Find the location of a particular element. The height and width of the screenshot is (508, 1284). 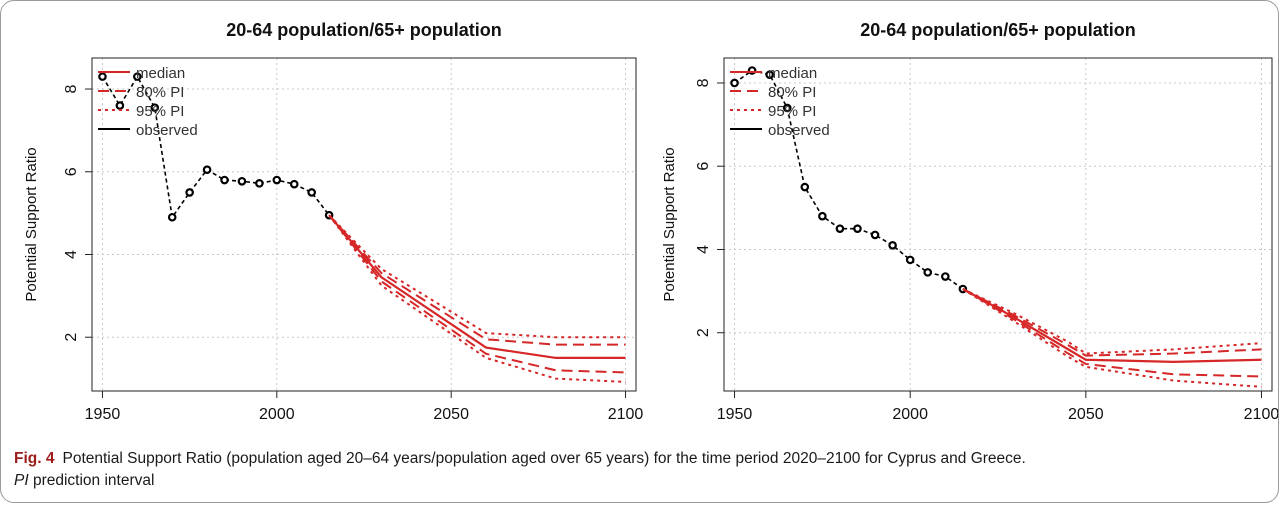

figure-label: Fig. 4 is located at coordinates (34, 458).